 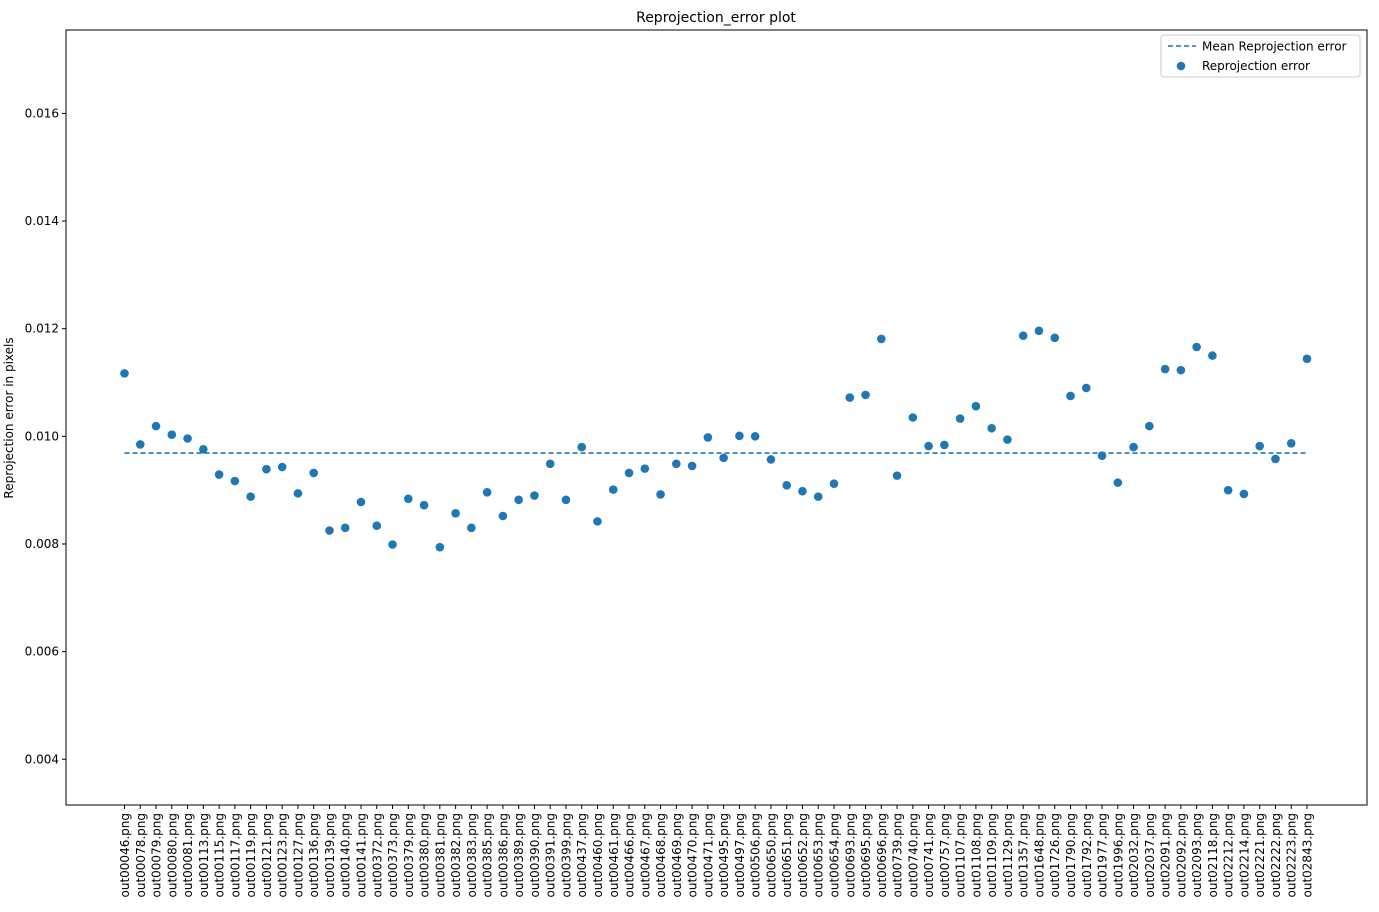 What do you see at coordinates (535, 855) in the screenshot?
I see `x-tick-label: out00390.png` at bounding box center [535, 855].